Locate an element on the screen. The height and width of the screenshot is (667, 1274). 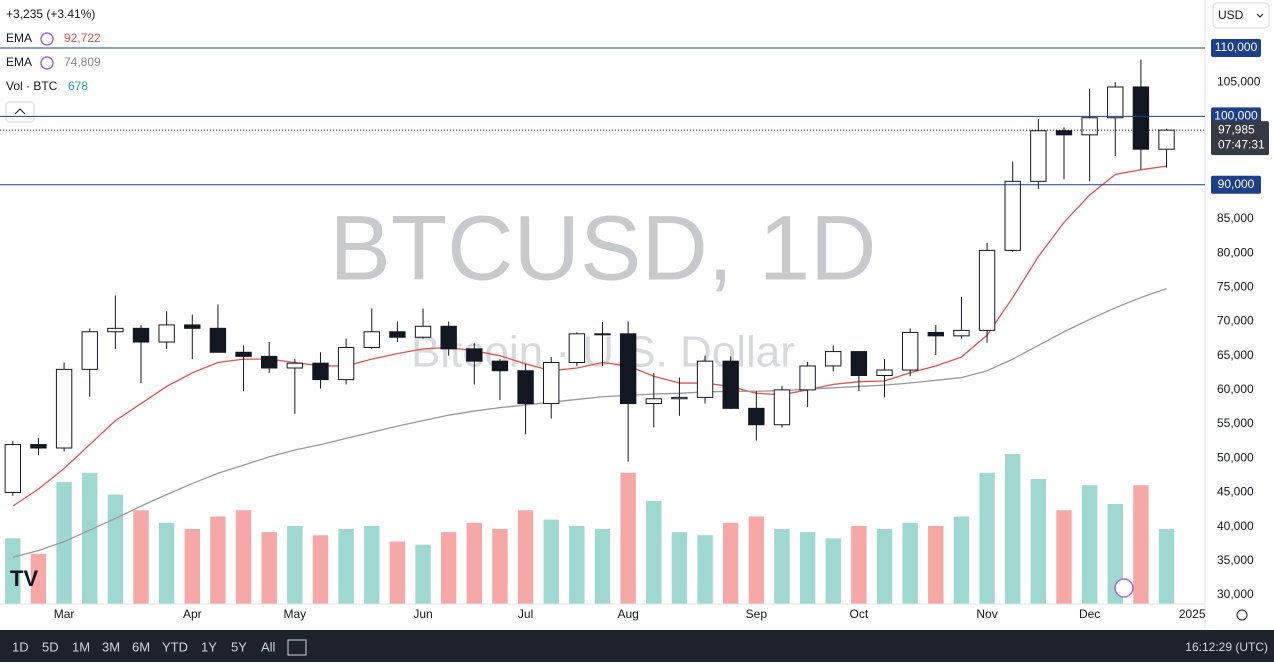
price-tag is located at coordinates (1240, 138).